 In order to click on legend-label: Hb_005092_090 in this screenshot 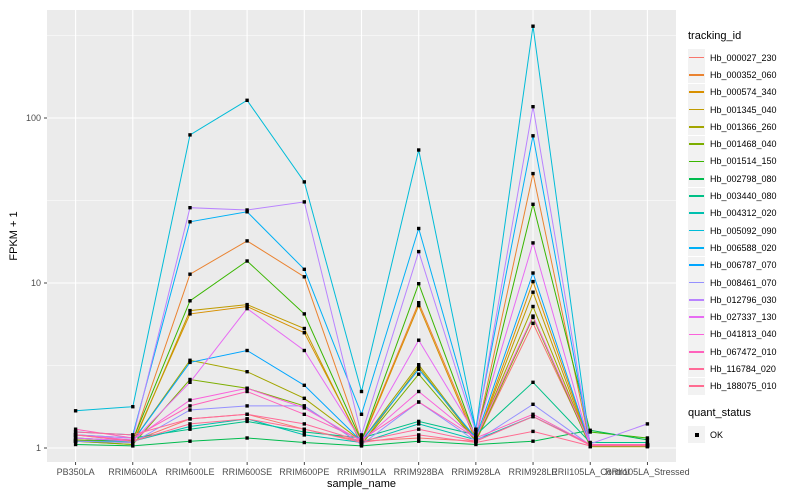, I will do `click(743, 230)`.